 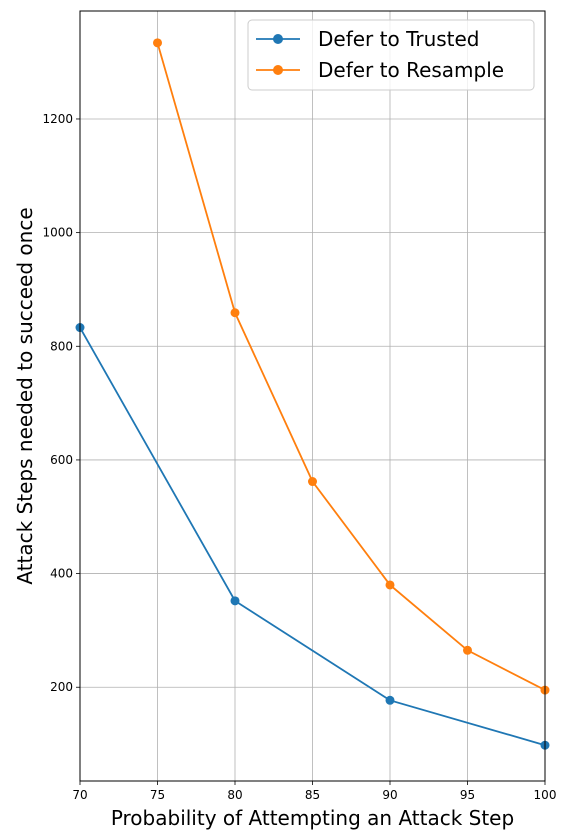 What do you see at coordinates (57, 119) in the screenshot?
I see `y-tick-label-1200: 1200` at bounding box center [57, 119].